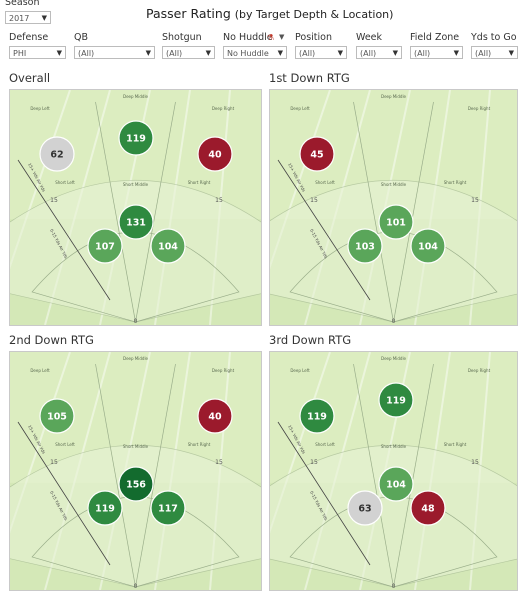  I want to click on no-huddle-select: No Huddle ▼, so click(255, 52).